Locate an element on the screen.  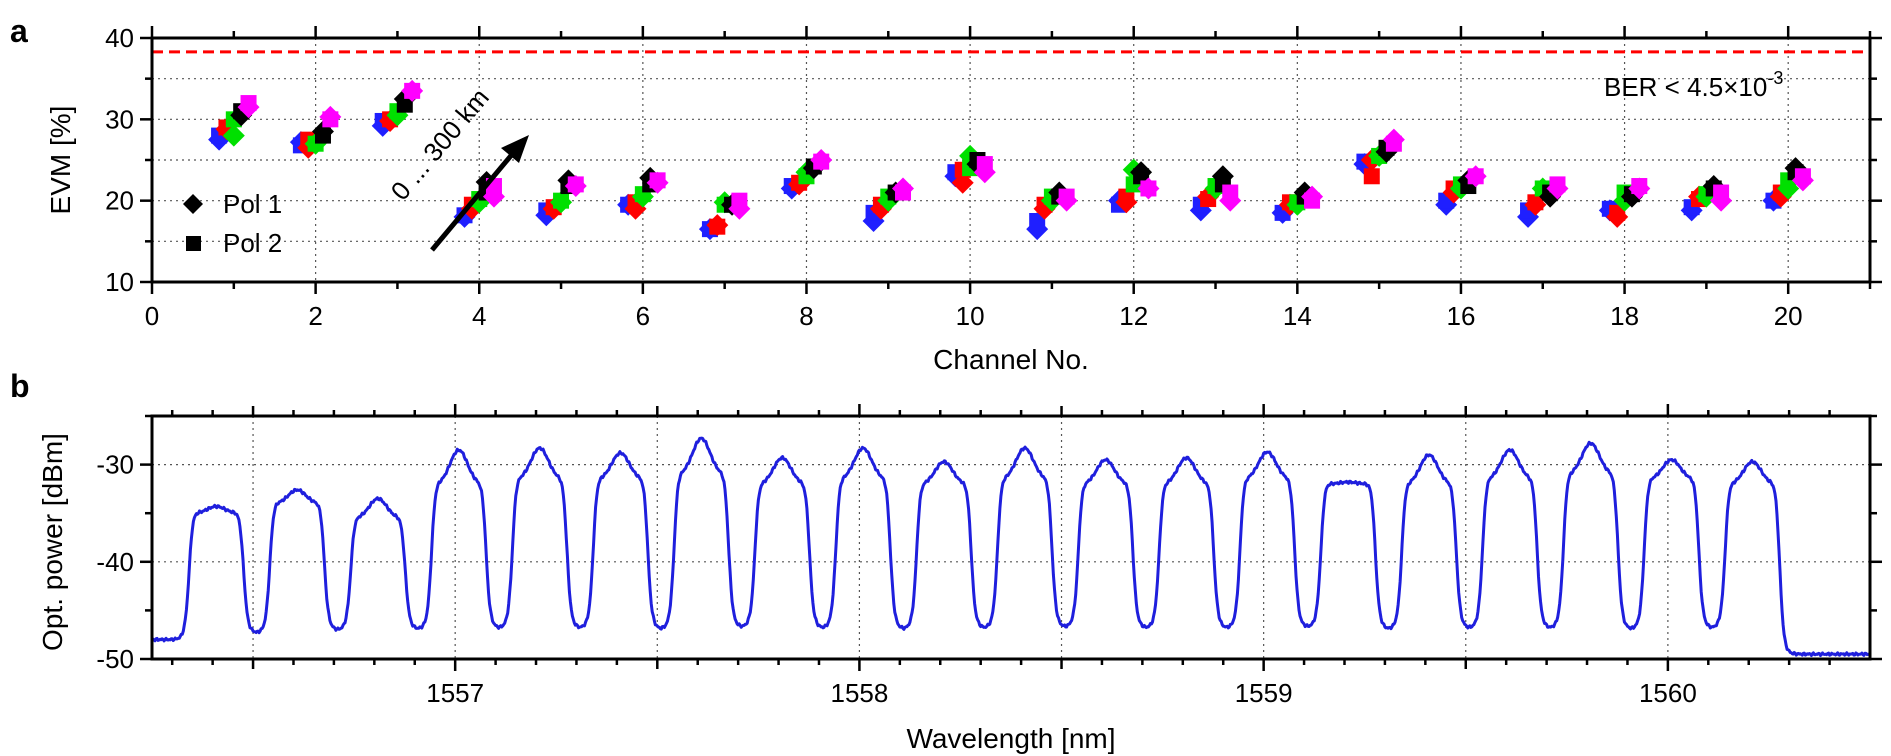
evm-x-tick-label: 18 is located at coordinates (1624, 316).